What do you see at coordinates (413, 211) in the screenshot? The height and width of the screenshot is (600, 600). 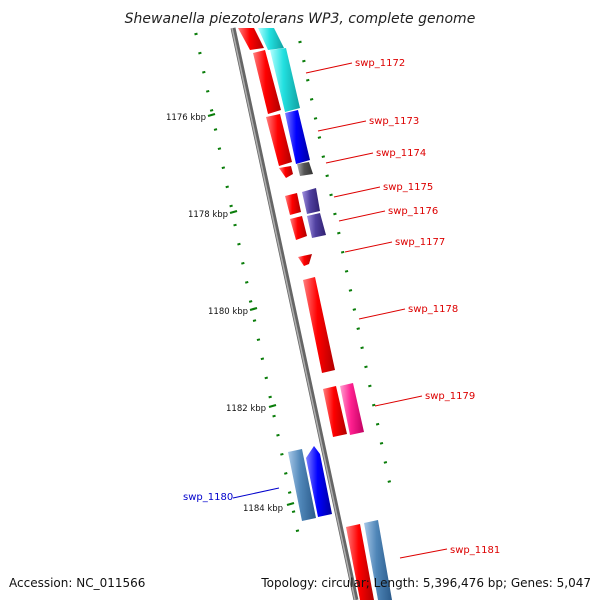 I see `gene-label-swp-1176: swp_1176` at bounding box center [413, 211].